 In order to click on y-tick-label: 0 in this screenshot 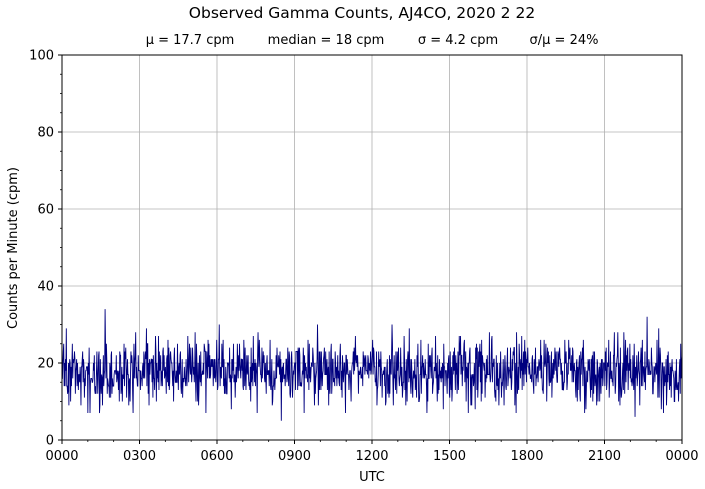, I will do `click(50, 441)`.